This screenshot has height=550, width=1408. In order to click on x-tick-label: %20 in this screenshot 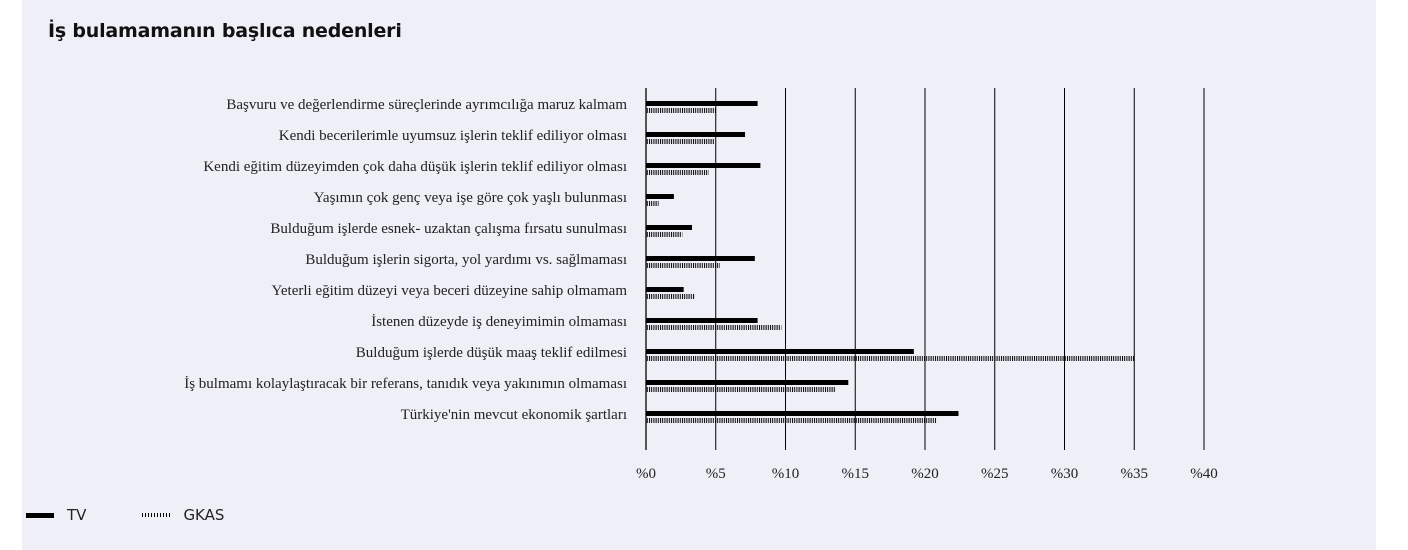, I will do `click(925, 474)`.